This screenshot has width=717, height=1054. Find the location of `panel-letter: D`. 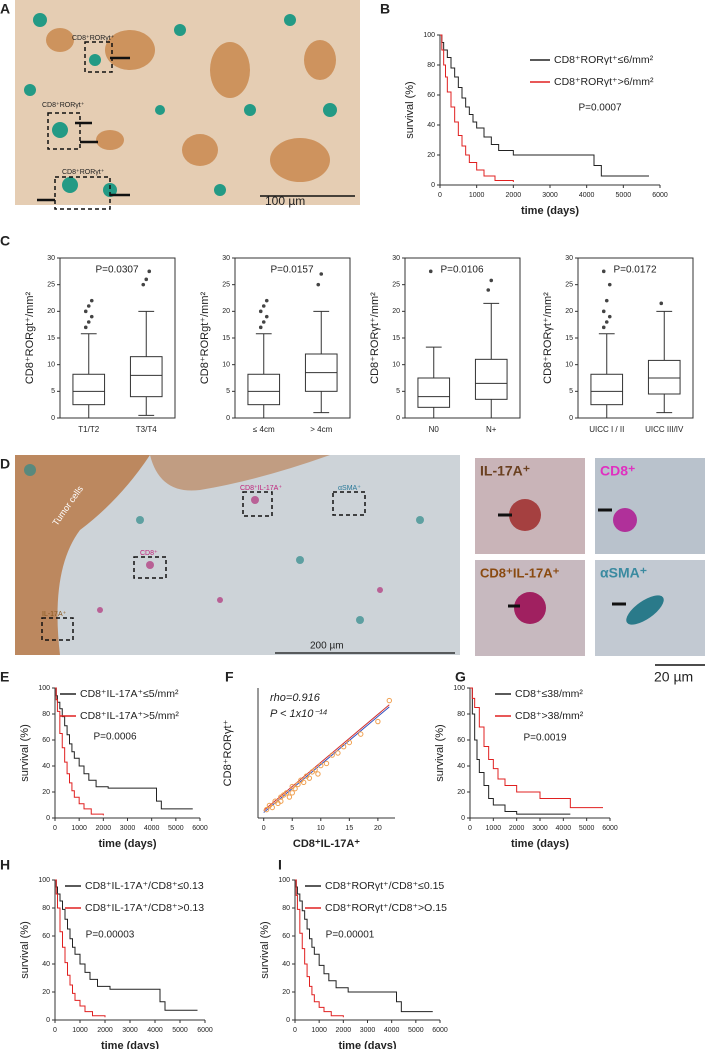

panel-letter: D is located at coordinates (5, 464).